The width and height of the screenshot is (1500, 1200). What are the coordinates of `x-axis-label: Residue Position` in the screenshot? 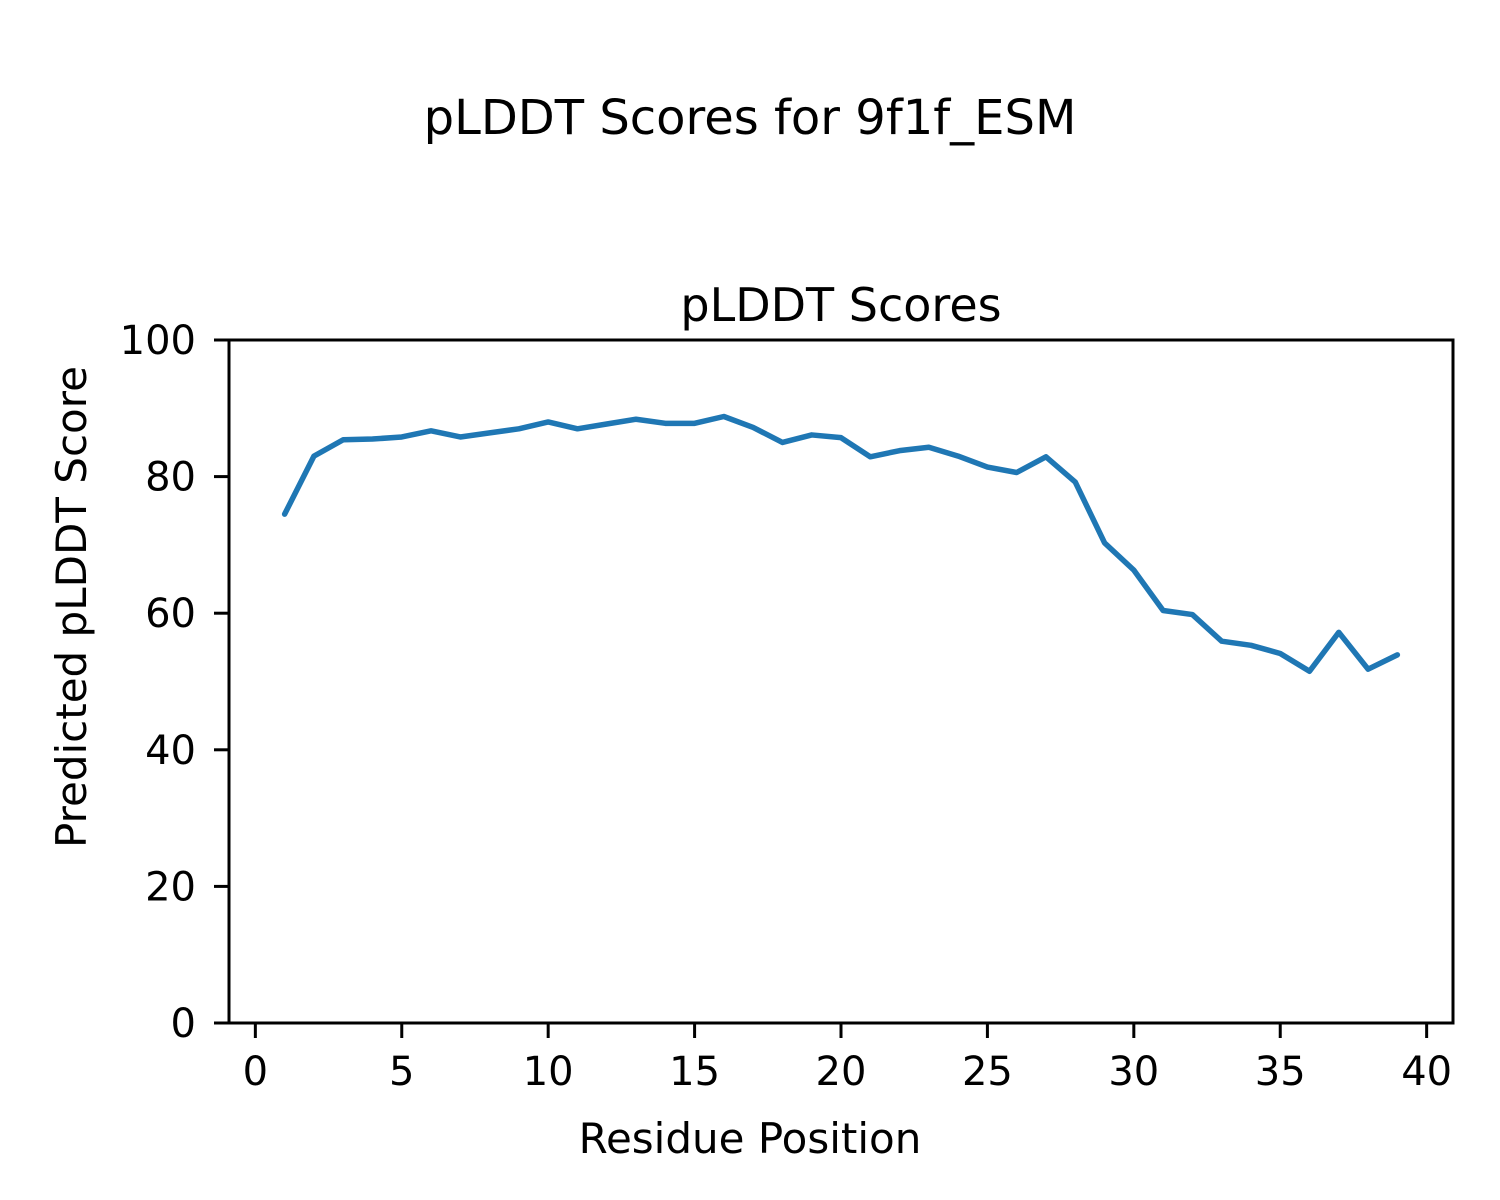 It's located at (750, 1138).